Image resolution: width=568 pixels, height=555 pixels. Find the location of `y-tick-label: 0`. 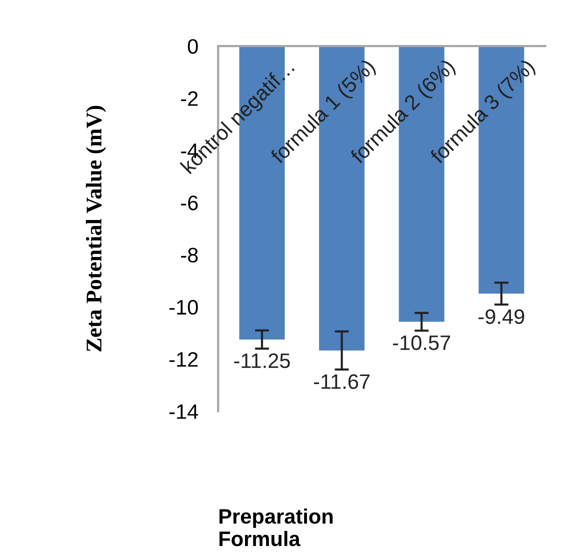

y-tick-label: 0 is located at coordinates (193, 46).